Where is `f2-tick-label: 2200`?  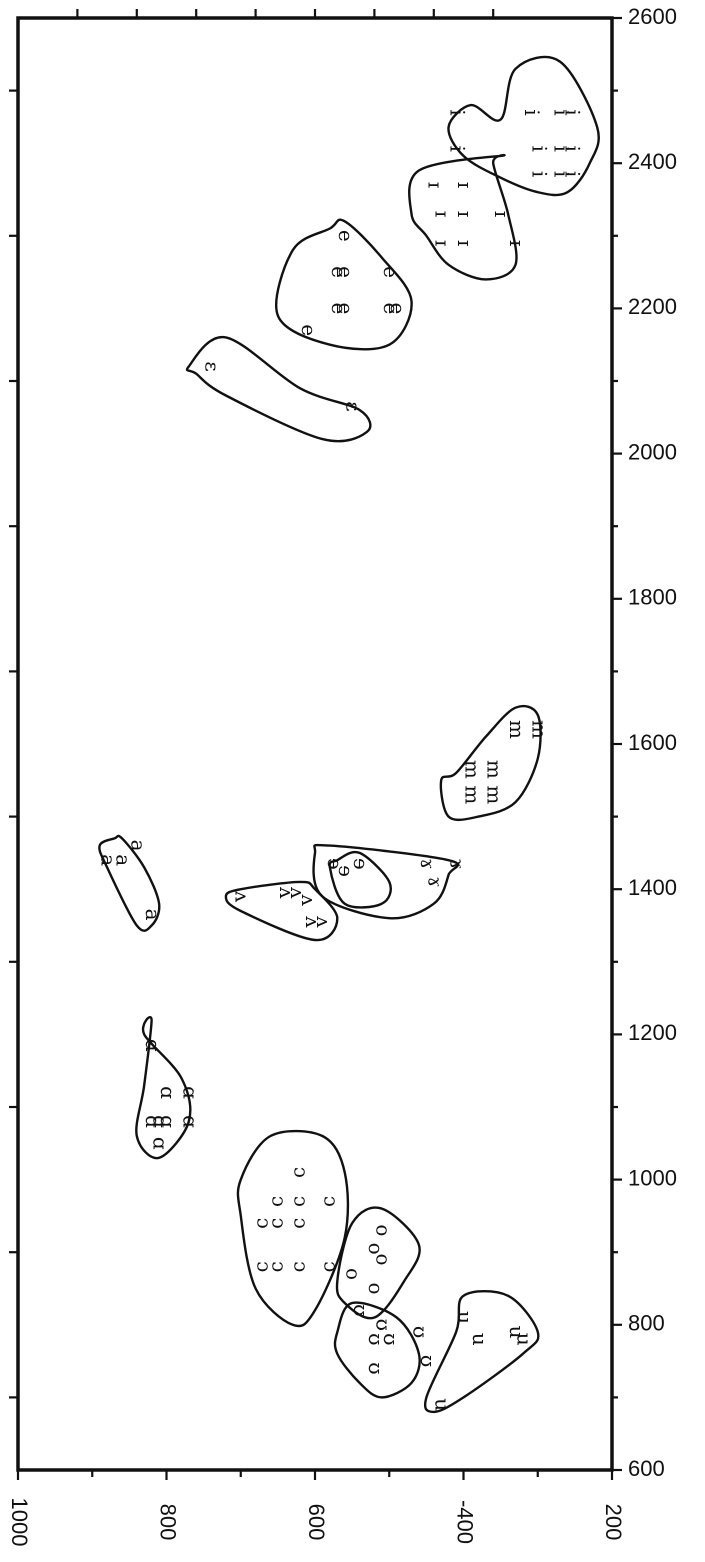
f2-tick-label: 2200 is located at coordinates (652, 306).